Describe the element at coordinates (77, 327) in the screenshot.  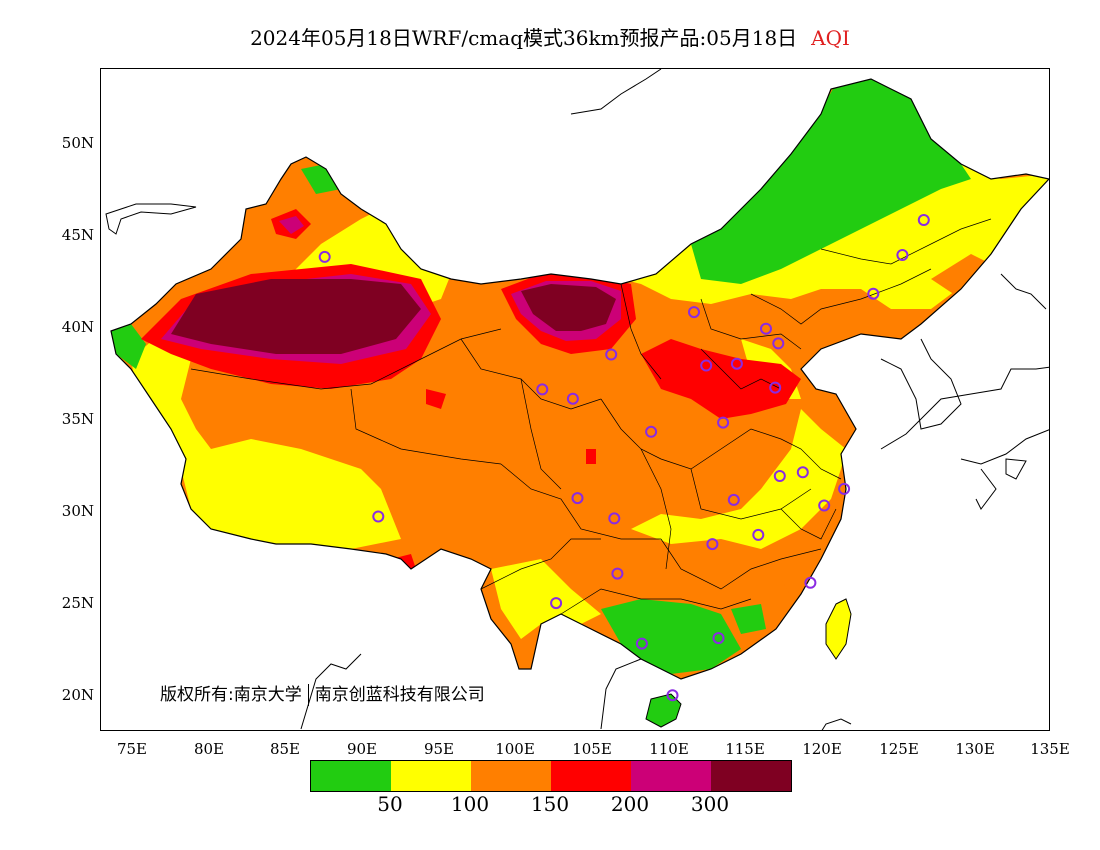
I see `lat-label: 40N` at that location.